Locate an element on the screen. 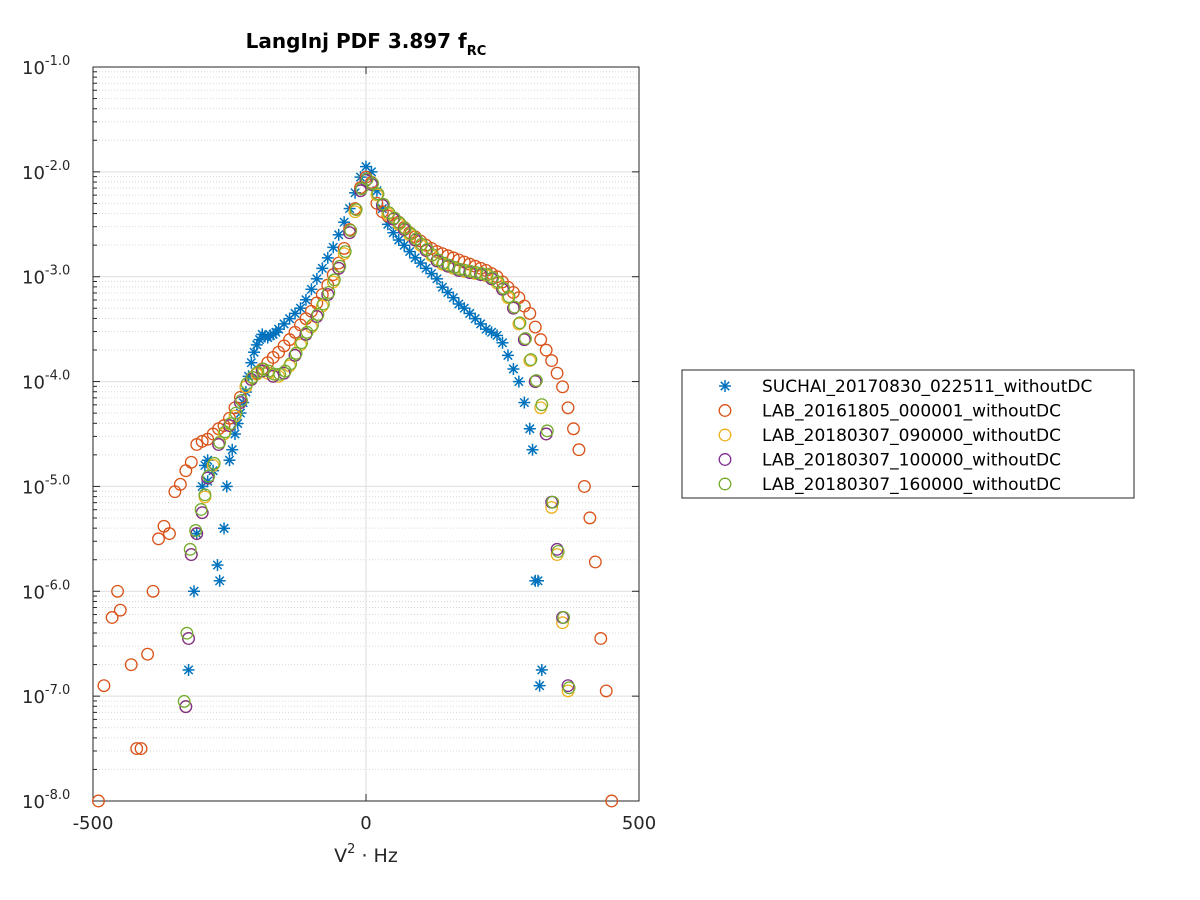 This screenshot has height=900, width=1200. legend-entry: LAB_20180307_100000_withoutDC is located at coordinates (889, 461).